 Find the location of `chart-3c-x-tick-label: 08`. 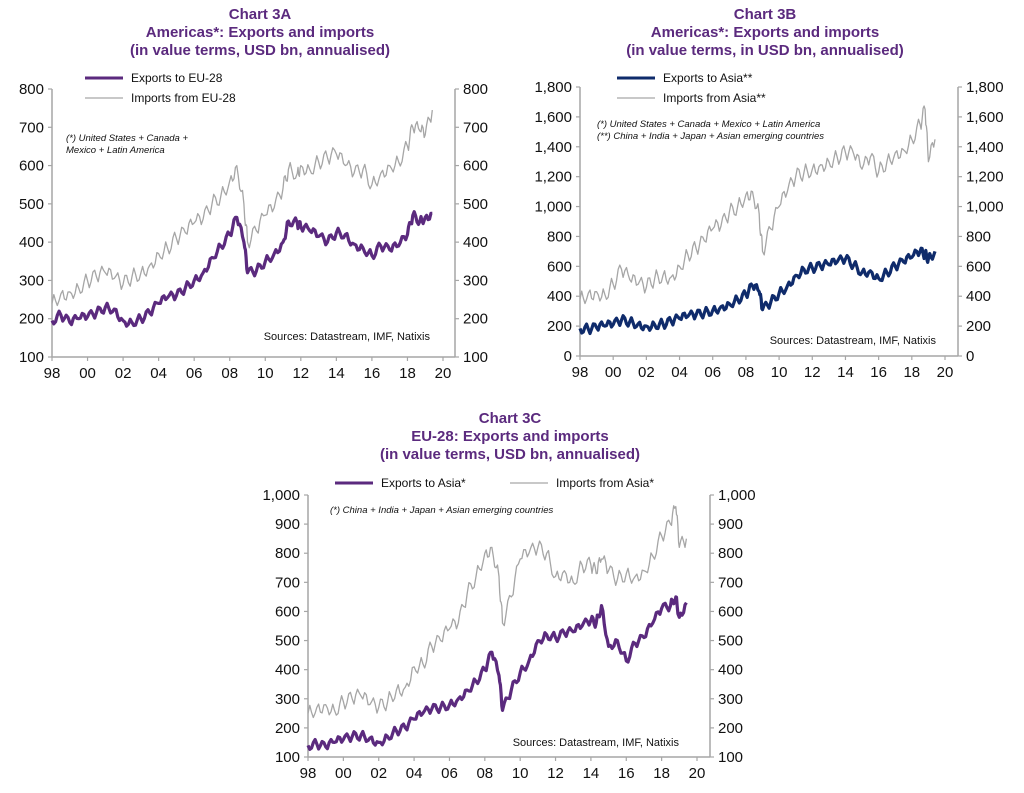

chart-3c-x-tick-label: 08 is located at coordinates (484, 773).